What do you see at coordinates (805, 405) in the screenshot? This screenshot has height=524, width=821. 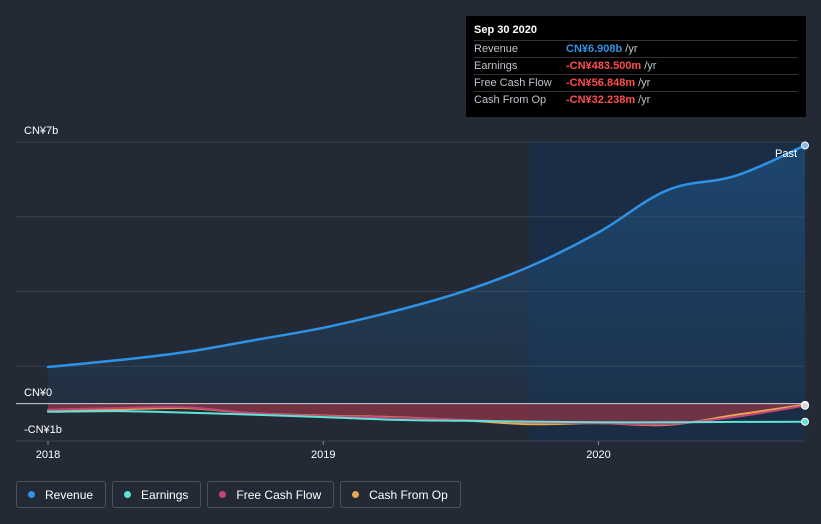 I see `free-cash-flow-end-point` at bounding box center [805, 405].